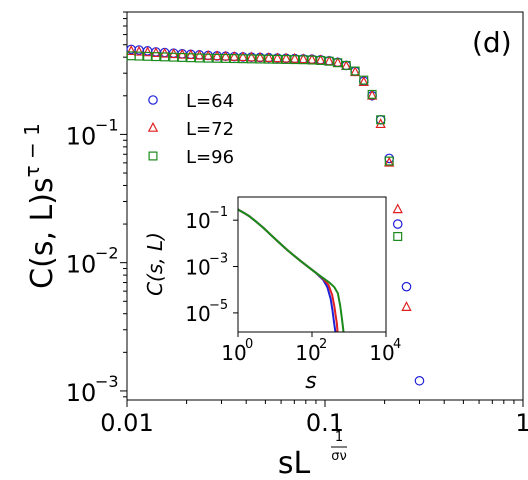  I want to click on x-label-base: sL, so click(294, 463).